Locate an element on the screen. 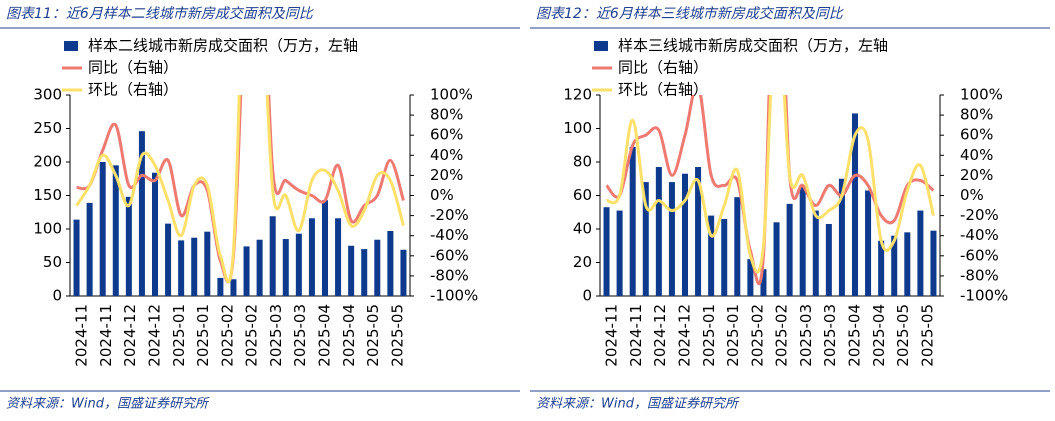 The width and height of the screenshot is (1055, 421). y2-tick-label: -40% is located at coordinates (979, 235).